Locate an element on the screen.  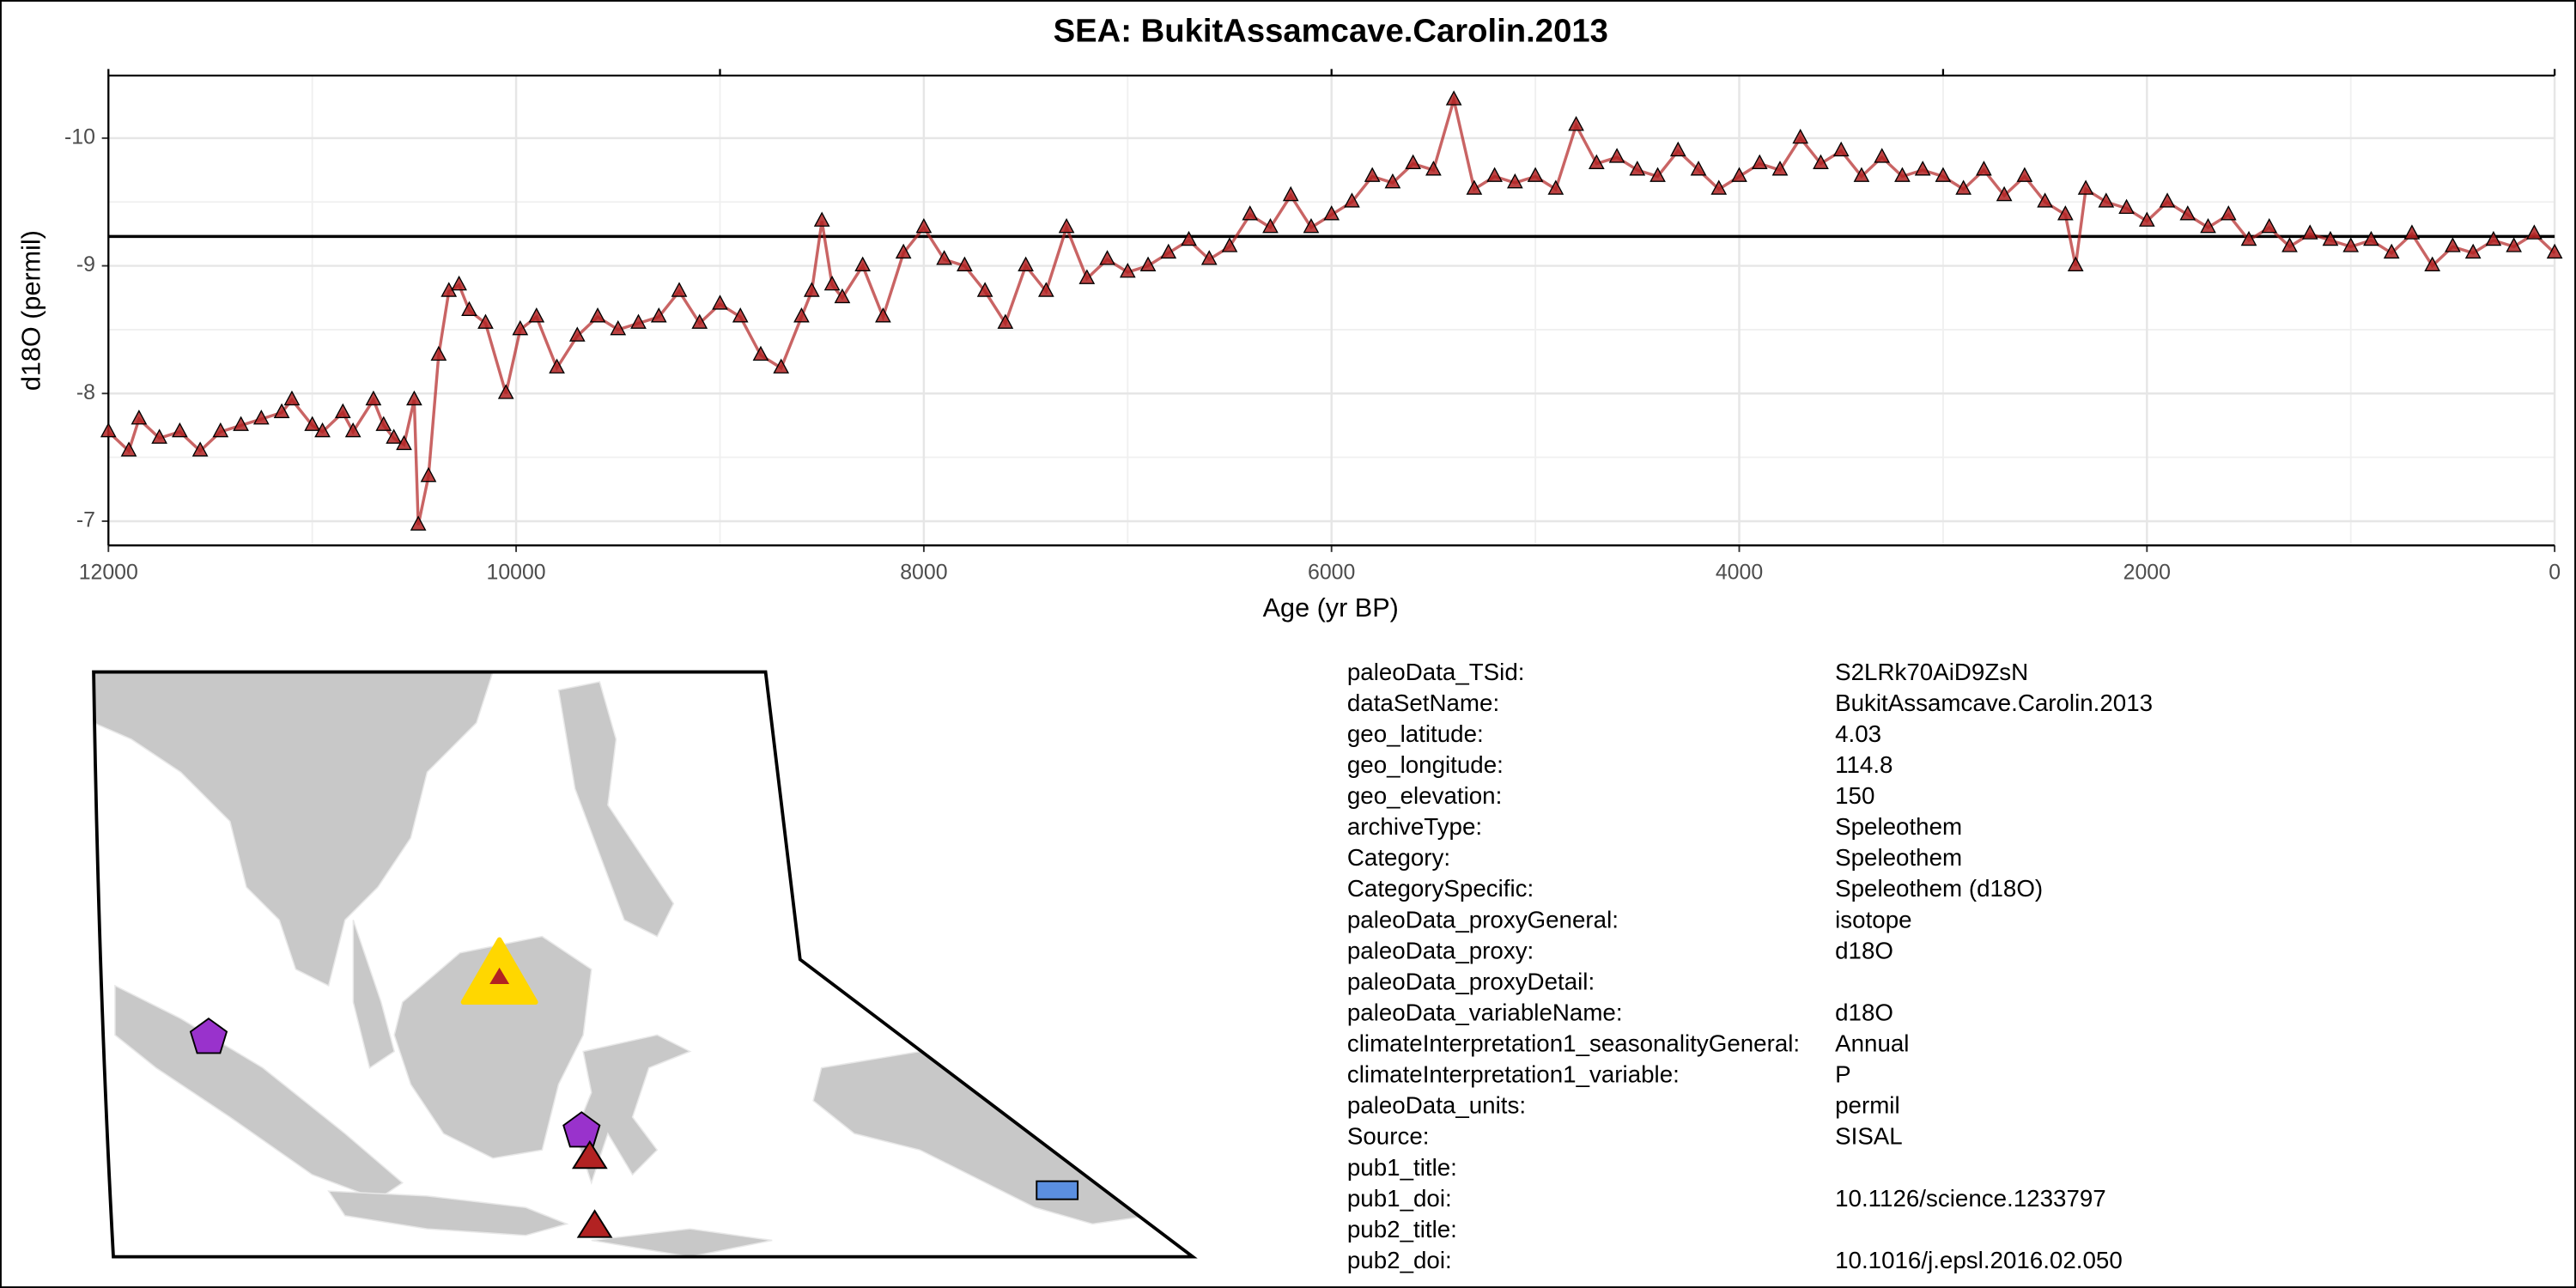
metadata-key: pub2_doi: is located at coordinates (1400, 1260).